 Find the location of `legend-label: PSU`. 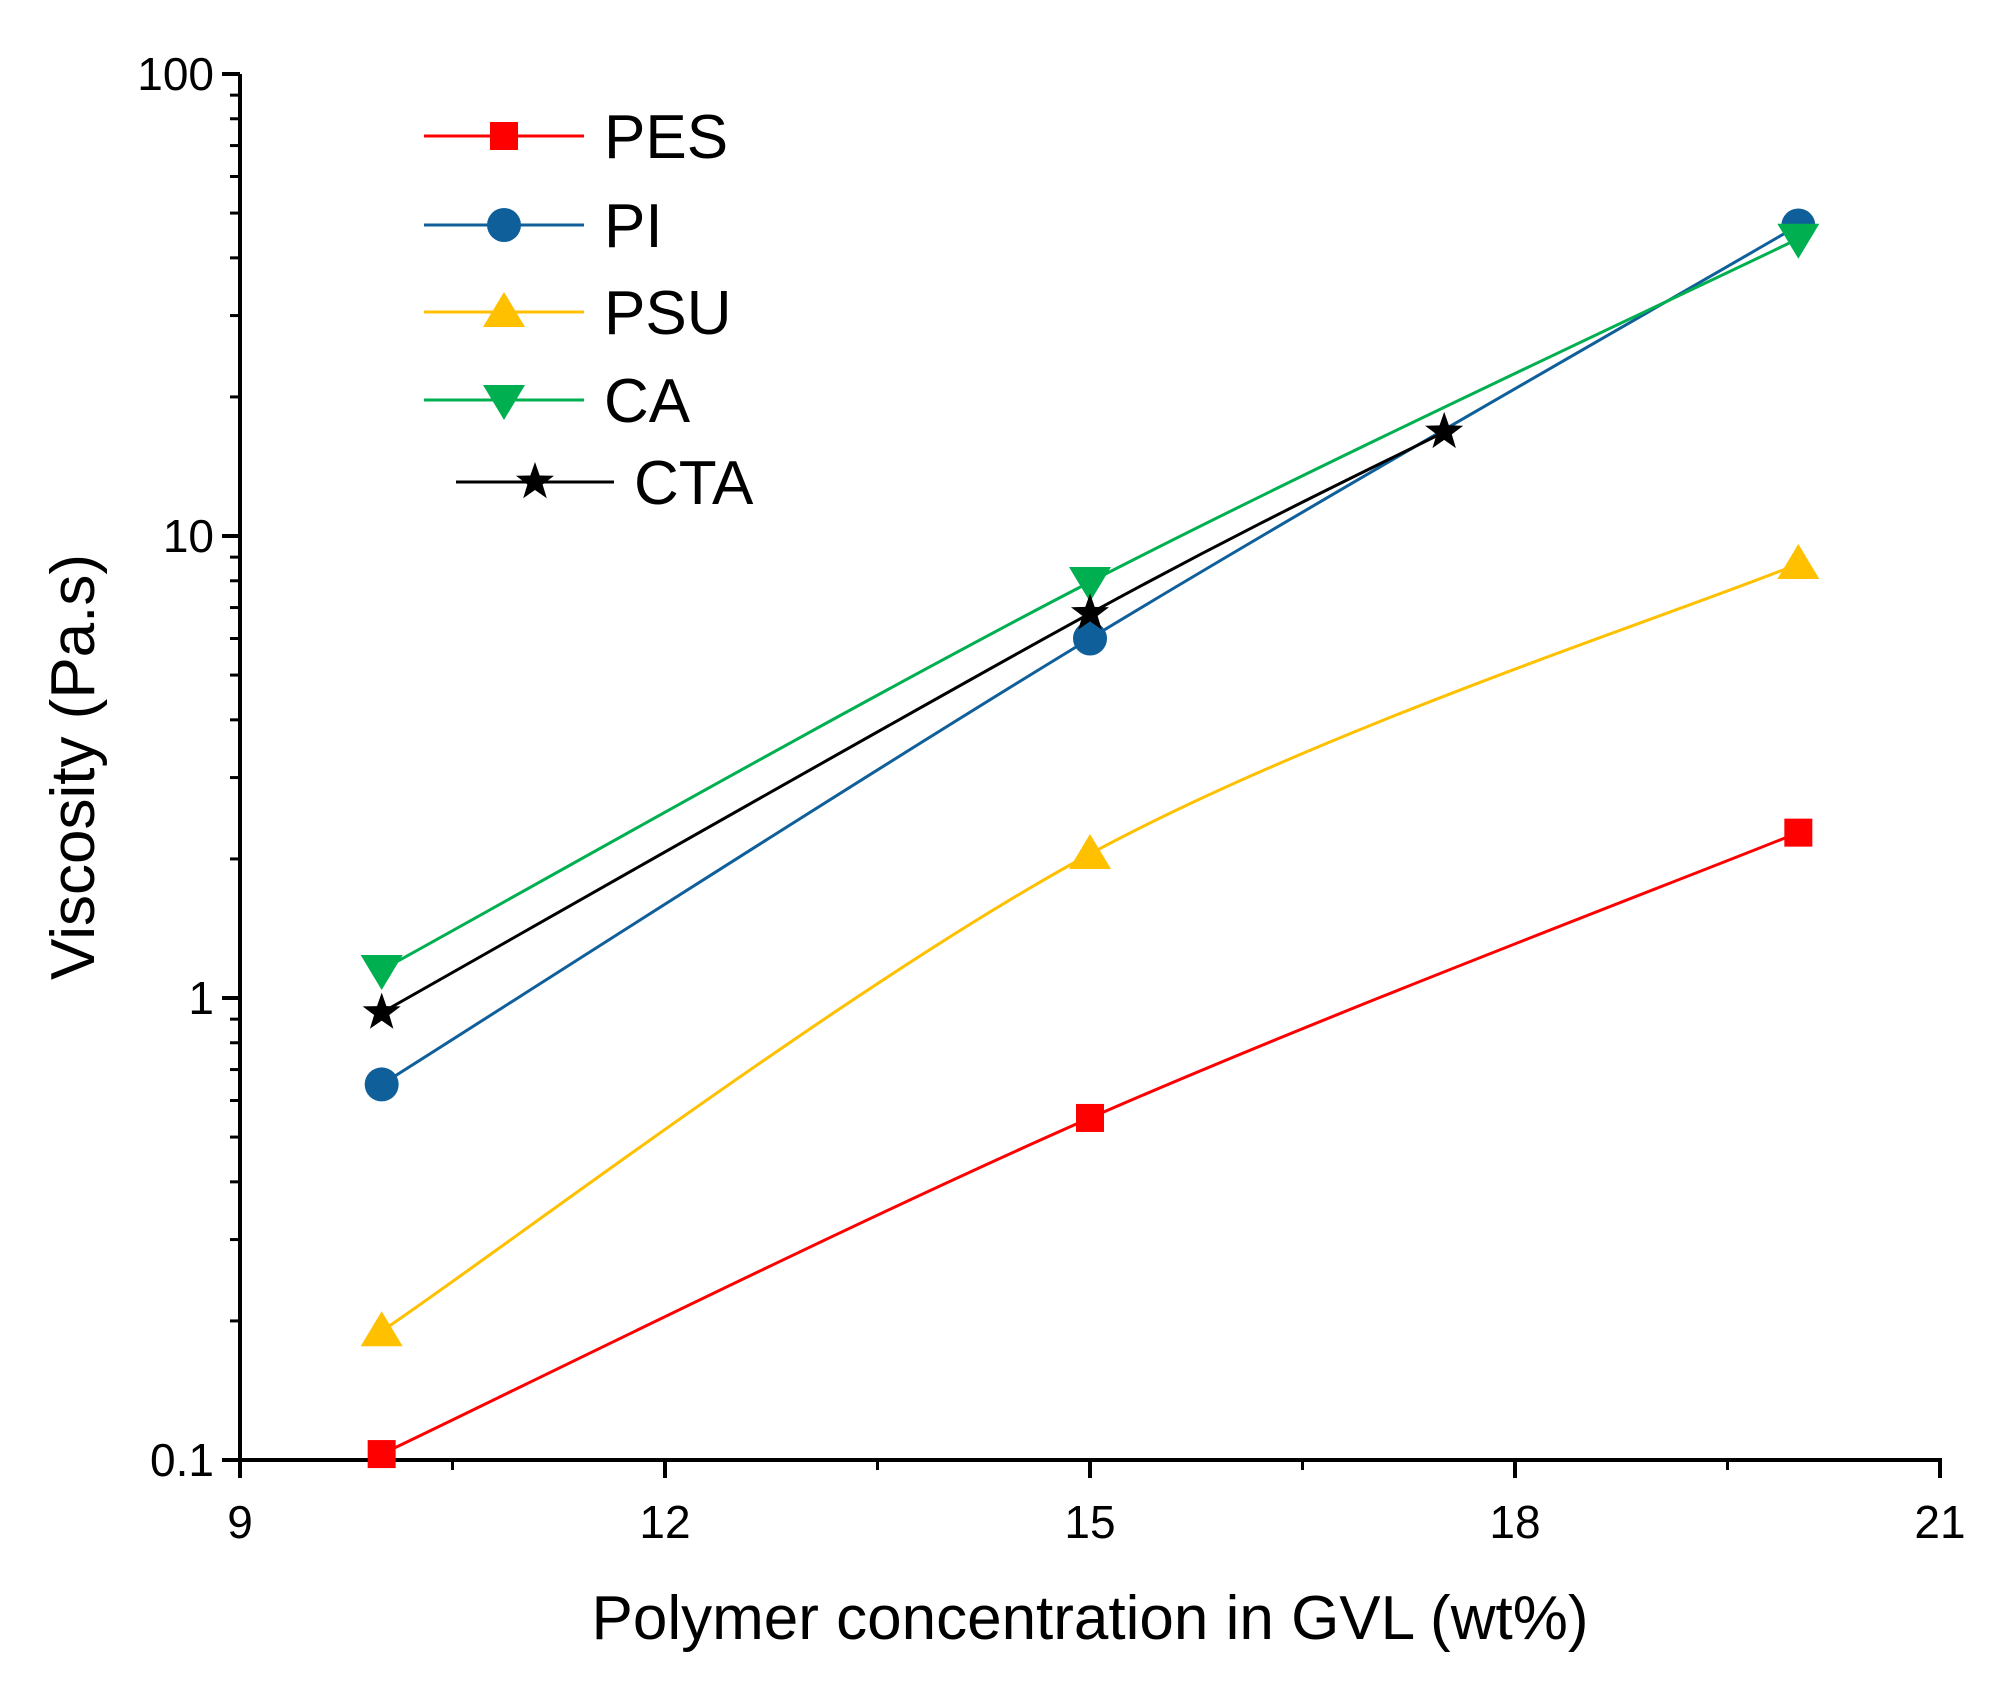

legend-label: PSU is located at coordinates (667, 313).